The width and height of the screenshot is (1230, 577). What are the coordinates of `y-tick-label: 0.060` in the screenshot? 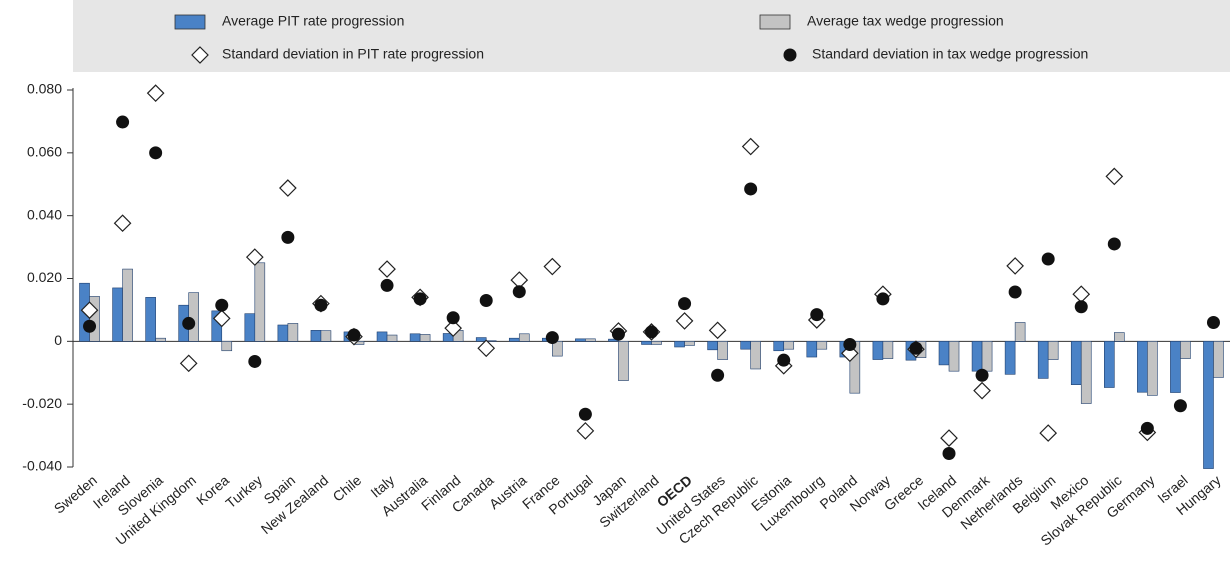 It's located at (44, 152).